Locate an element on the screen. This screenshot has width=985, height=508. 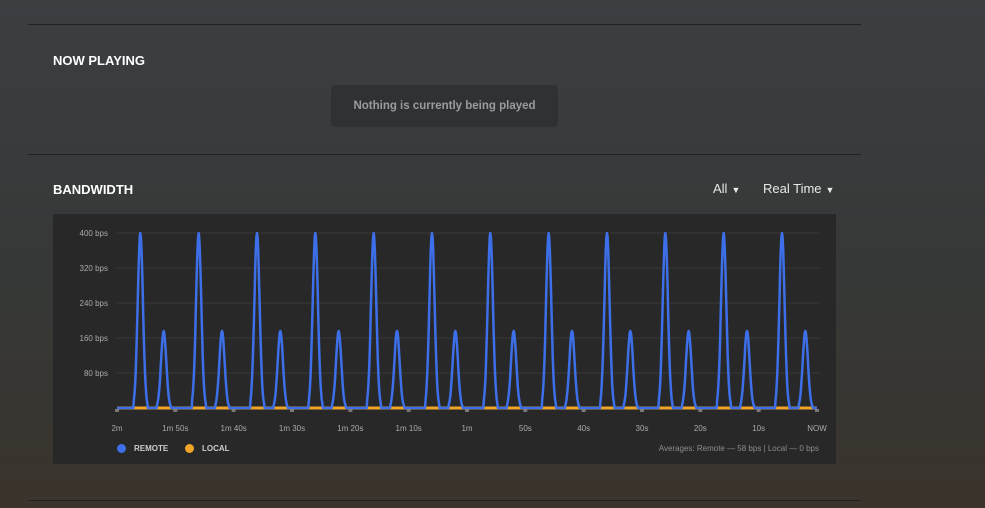
x-tick-label: 1m 50s is located at coordinates (175, 428).